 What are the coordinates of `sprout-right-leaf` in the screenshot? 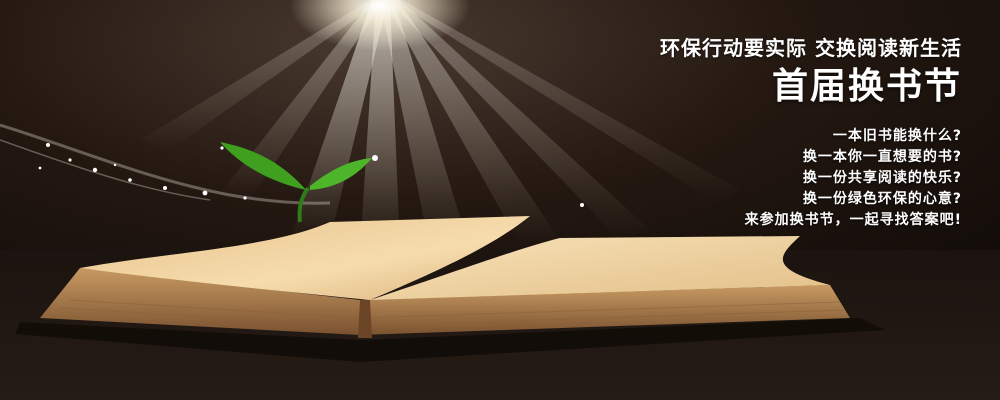 It's located at (341, 174).